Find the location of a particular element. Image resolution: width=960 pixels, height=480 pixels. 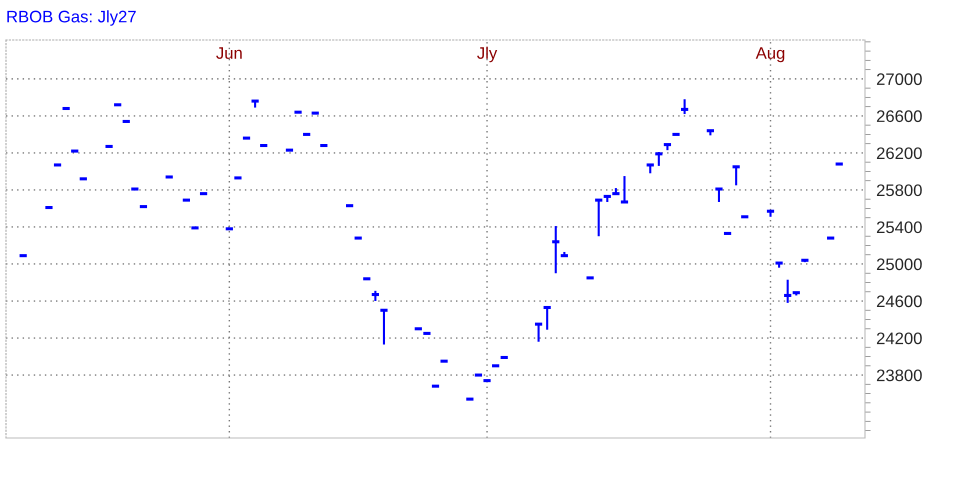

x-tick-label: Aug is located at coordinates (770, 54).